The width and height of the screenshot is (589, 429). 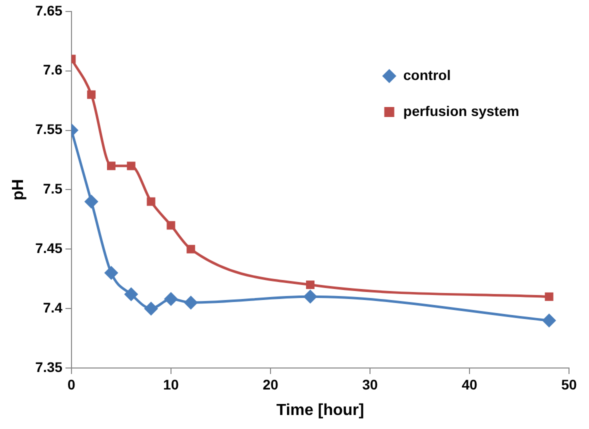 I want to click on x-tick-label: 20, so click(x=270, y=384).